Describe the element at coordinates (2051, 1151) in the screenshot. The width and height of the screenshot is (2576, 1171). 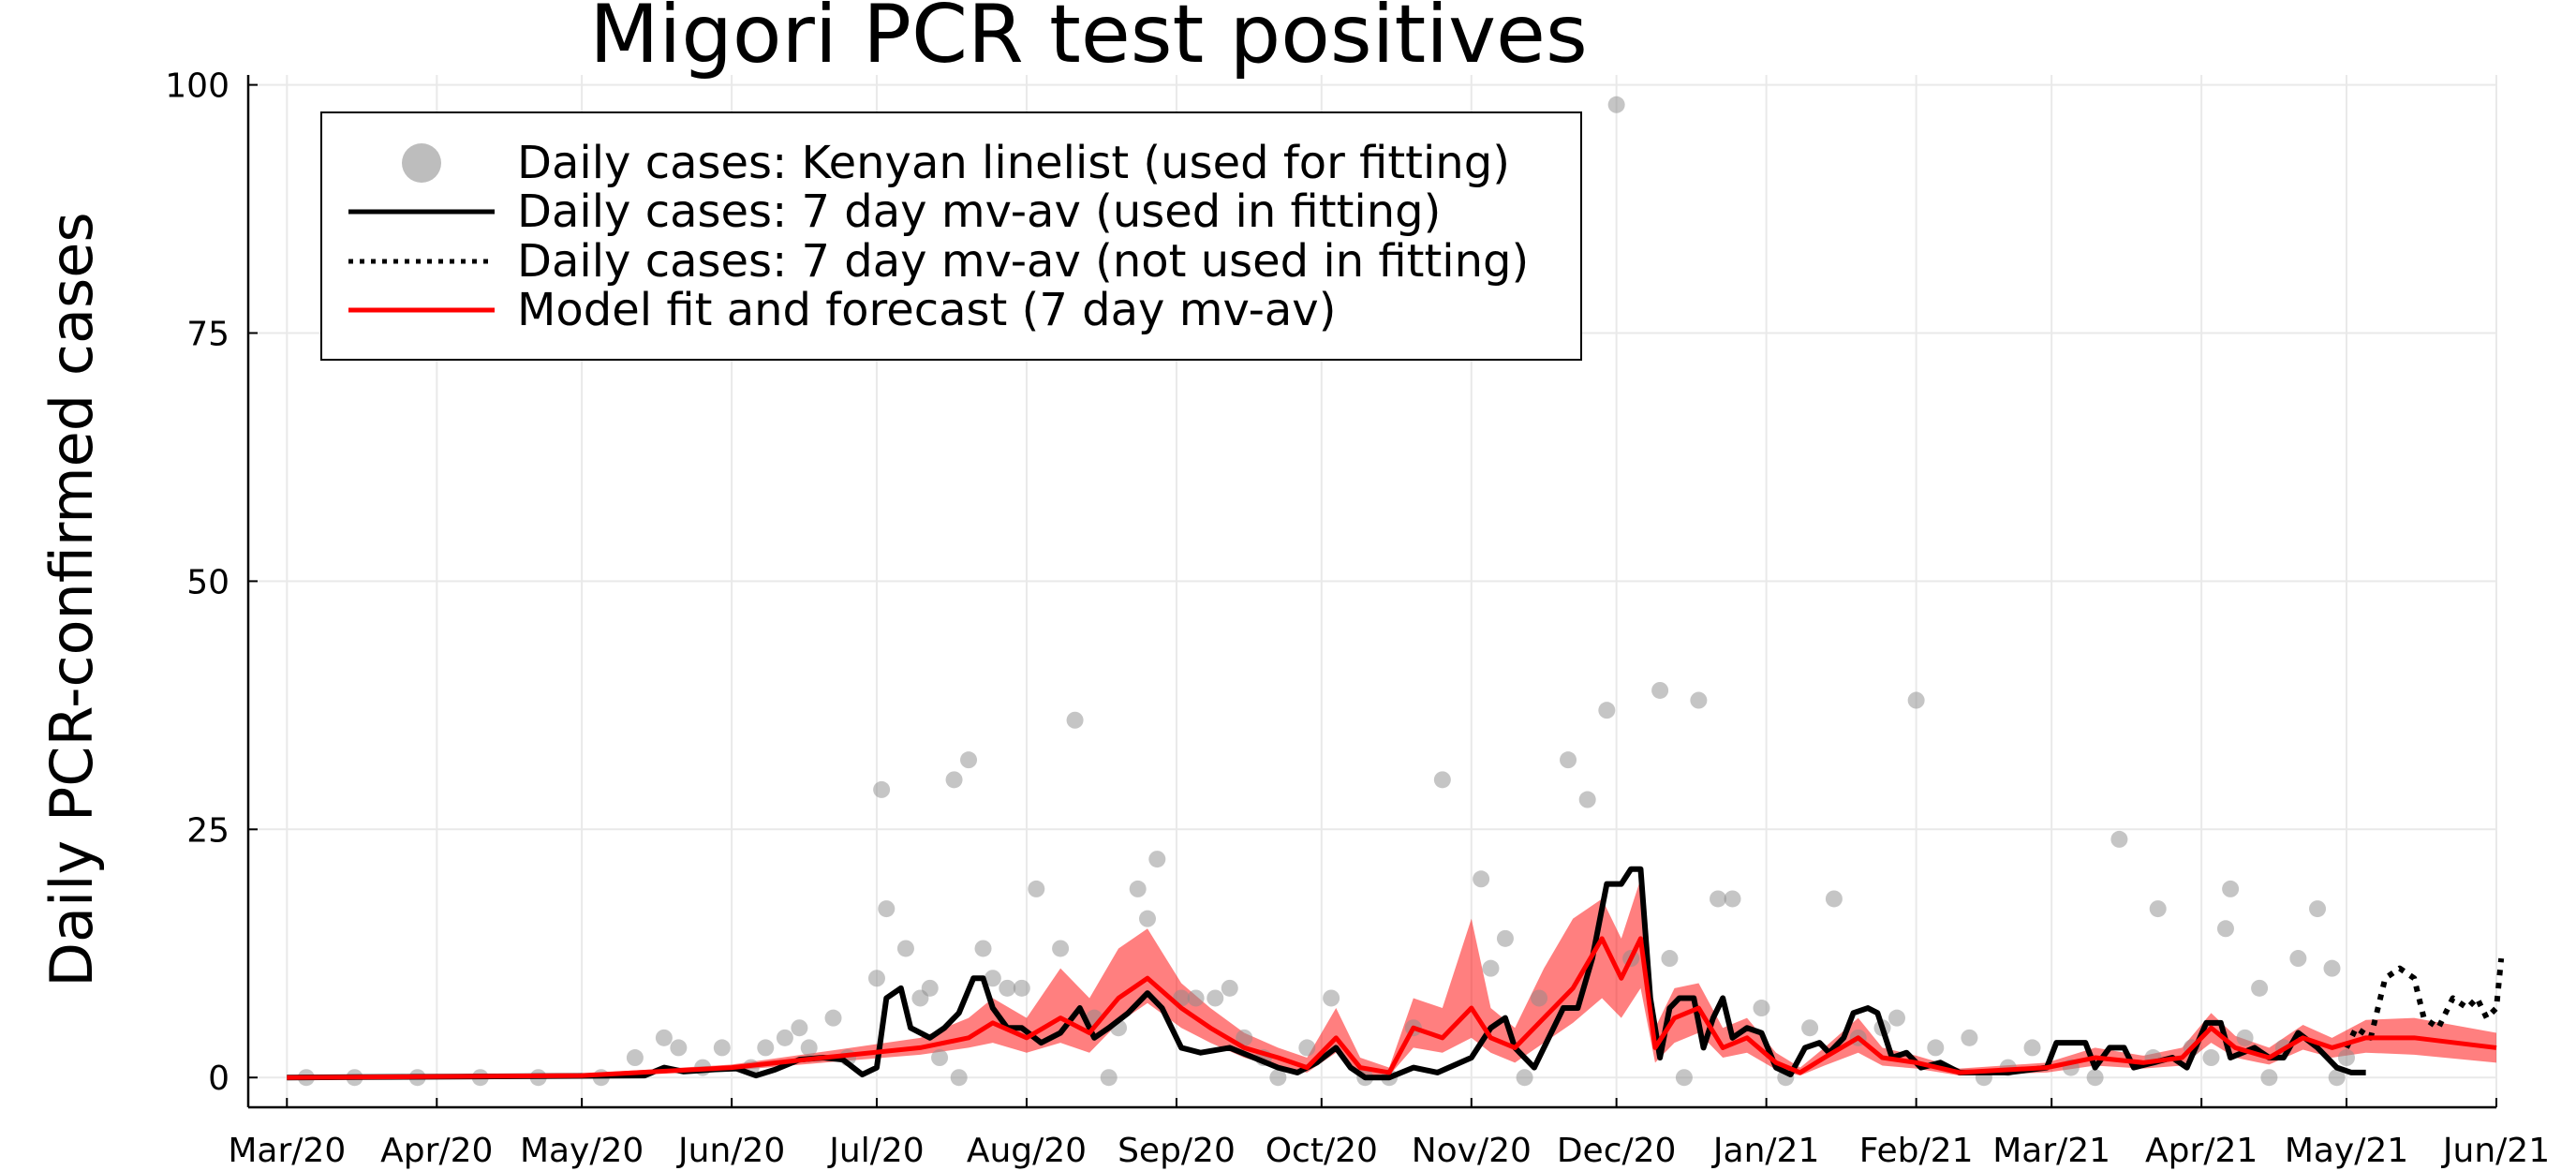
I see `x-tick-label: Mar/21` at that location.